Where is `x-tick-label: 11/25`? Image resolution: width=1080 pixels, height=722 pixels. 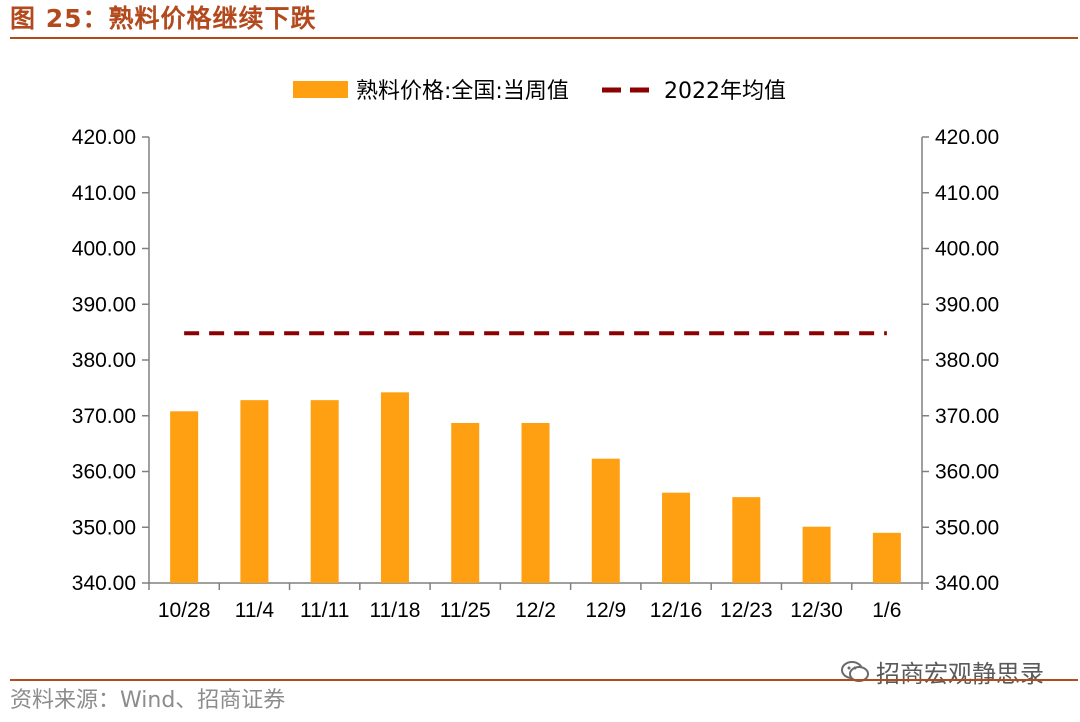 x-tick-label: 11/25 is located at coordinates (465, 610).